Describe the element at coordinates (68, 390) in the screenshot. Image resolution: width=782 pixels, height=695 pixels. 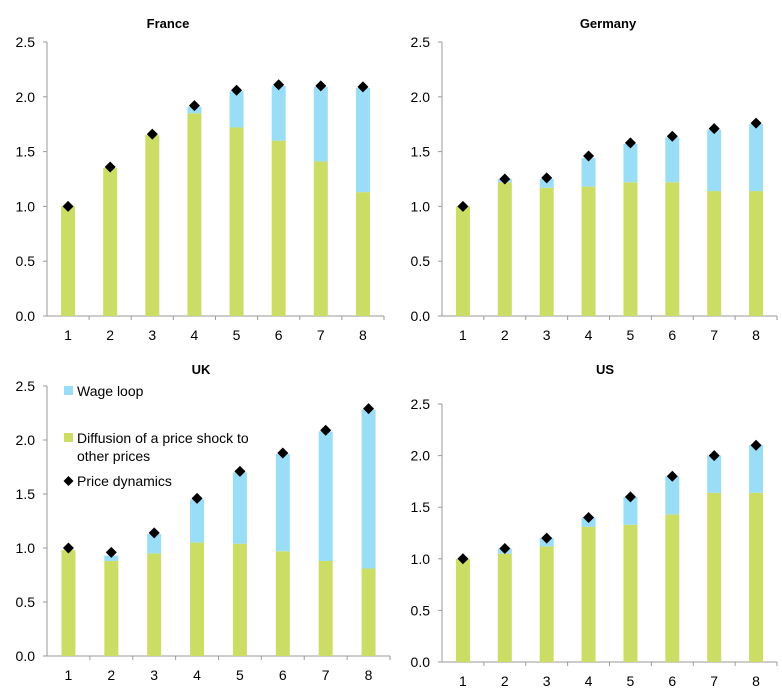
I see `legend-swatch-wage-loop` at that location.